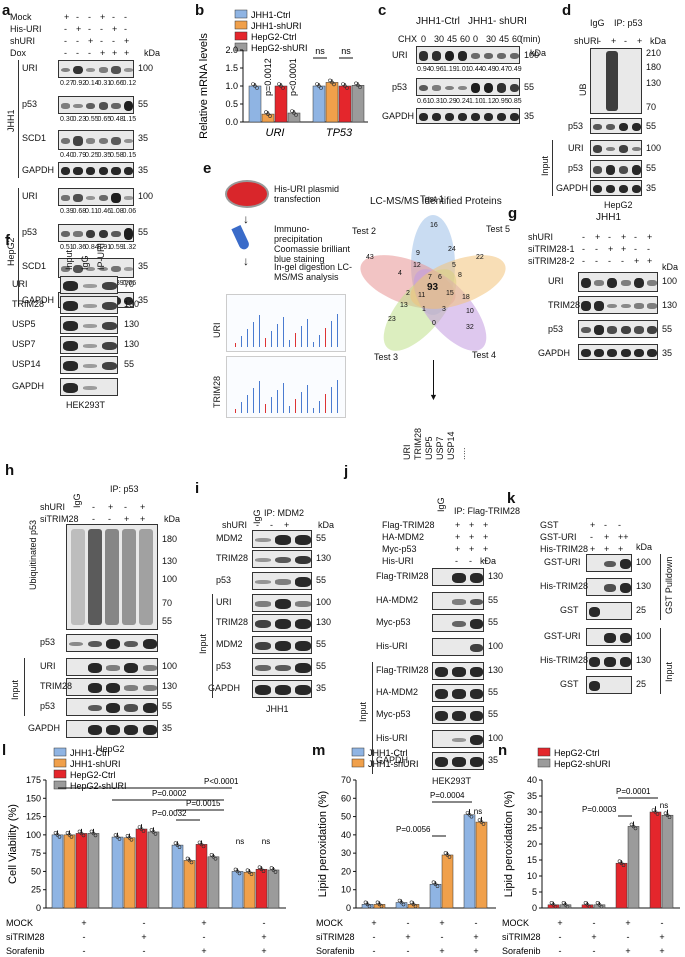 The image size is (685, 957). What do you see at coordinates (399, 549) in the screenshot?
I see `cond-label: Myc-p53` at bounding box center [399, 549].